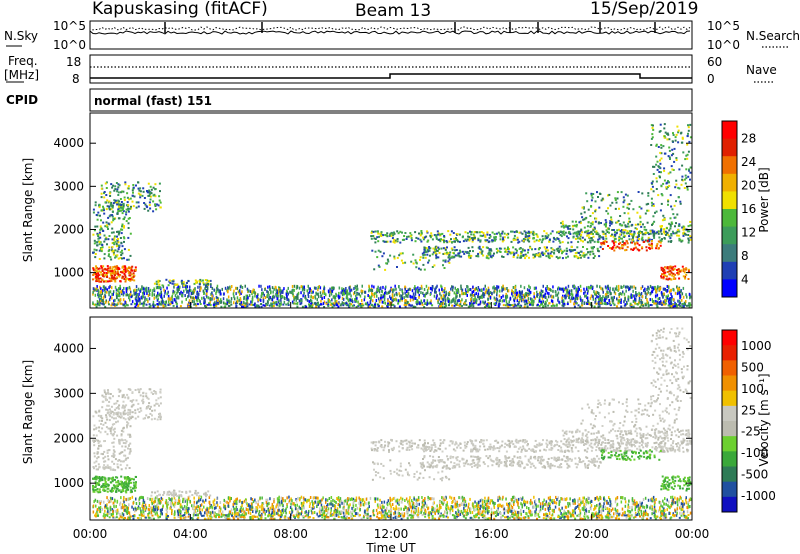 The image size is (800, 554). Describe the element at coordinates (729, 182) in the screenshot. I see `colorbar-swatch` at that location.